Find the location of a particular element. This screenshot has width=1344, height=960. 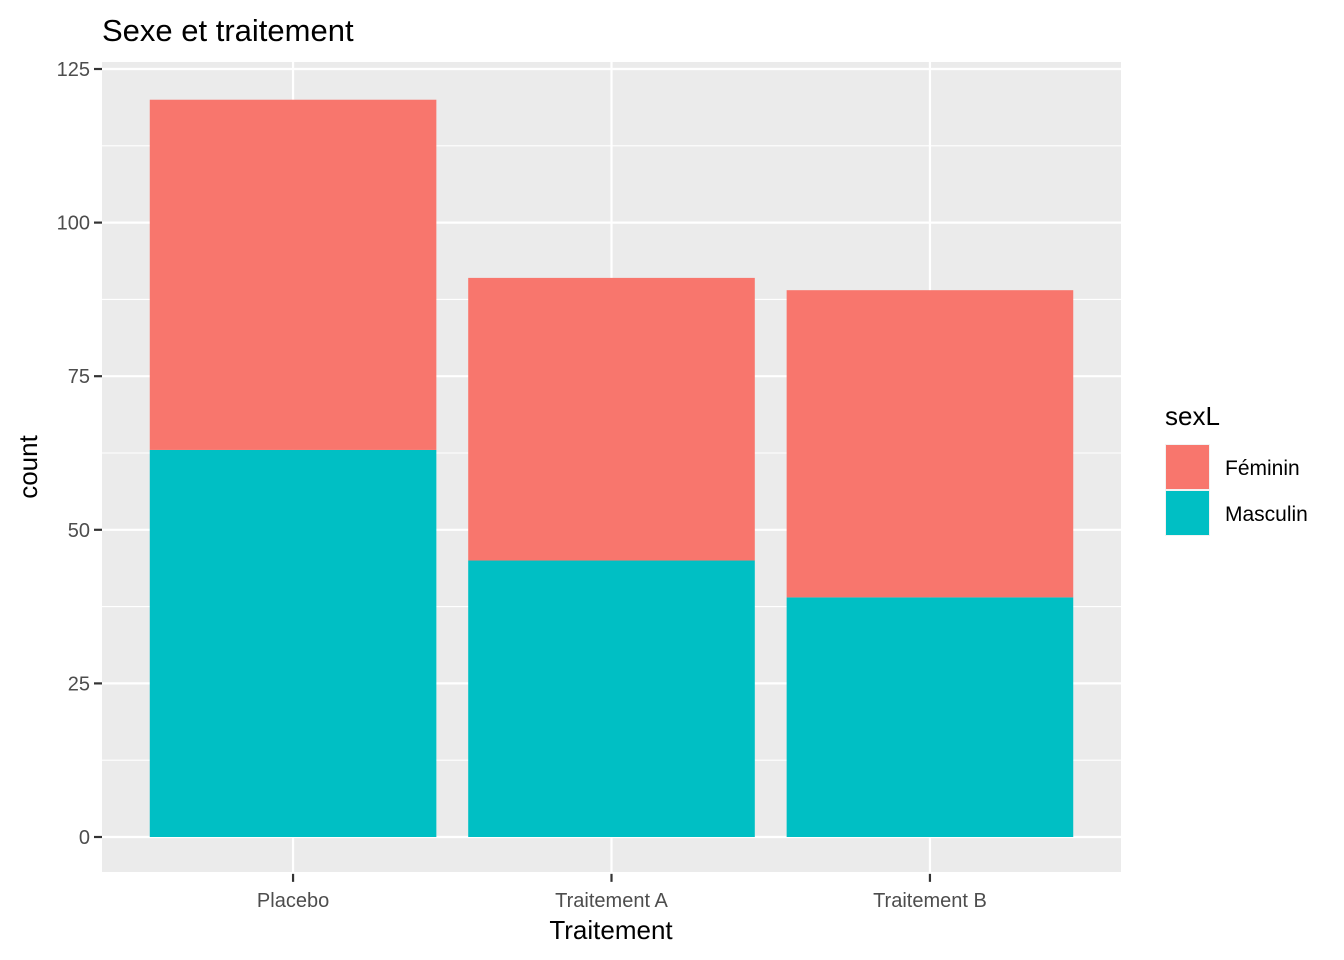

bar-masculin-traitement-a is located at coordinates (611, 698).